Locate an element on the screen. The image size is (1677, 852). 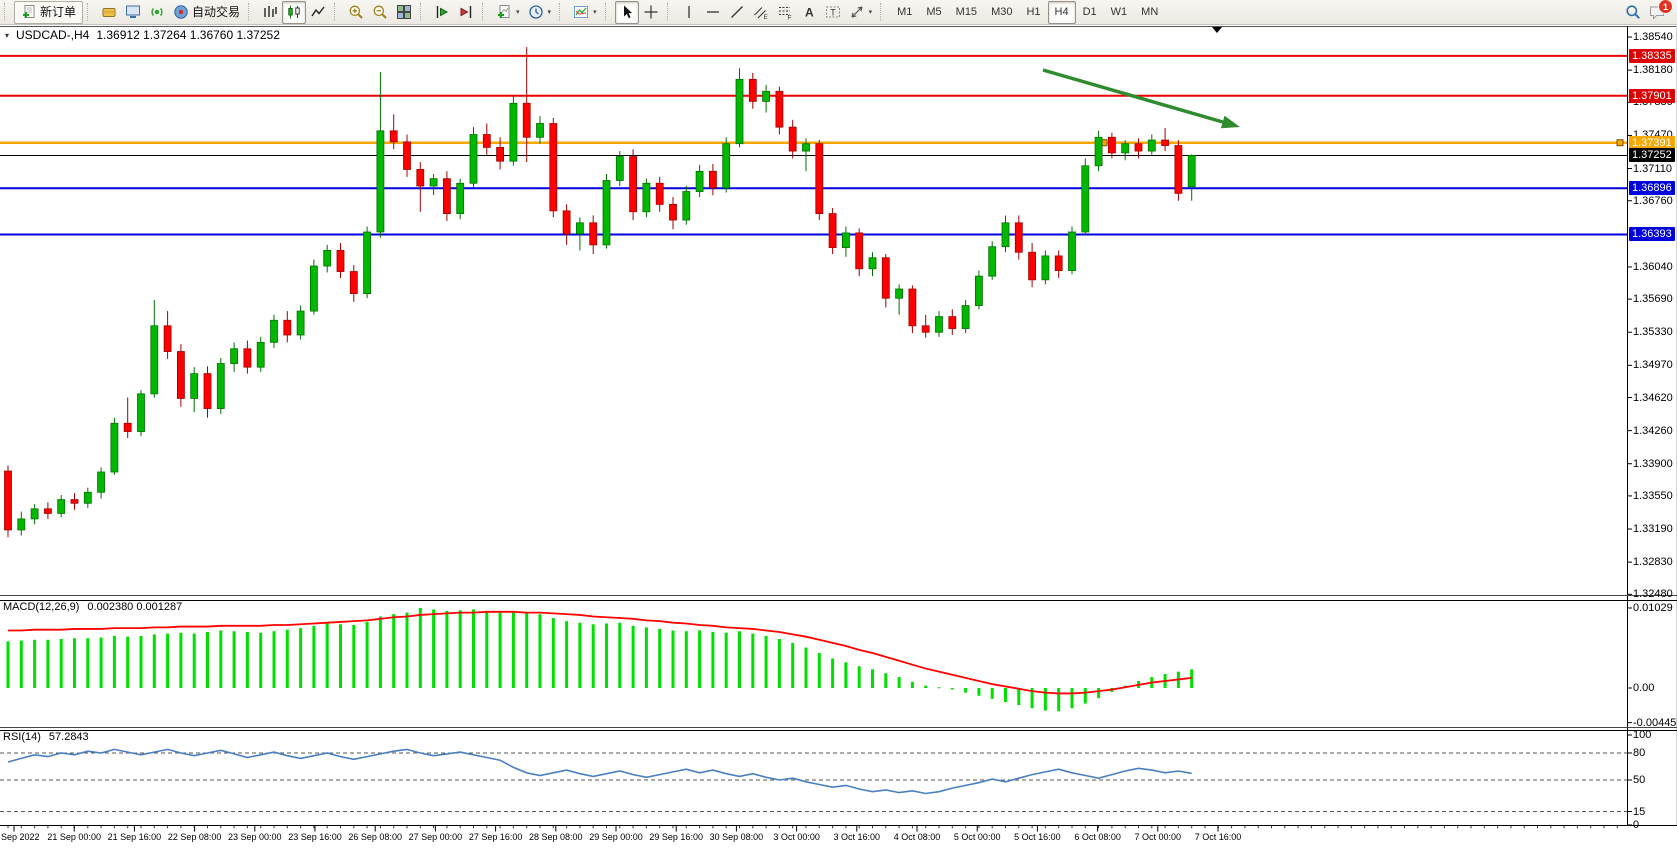
toolbar-button-arrows-tool: ▾ is located at coordinates (861, 12).